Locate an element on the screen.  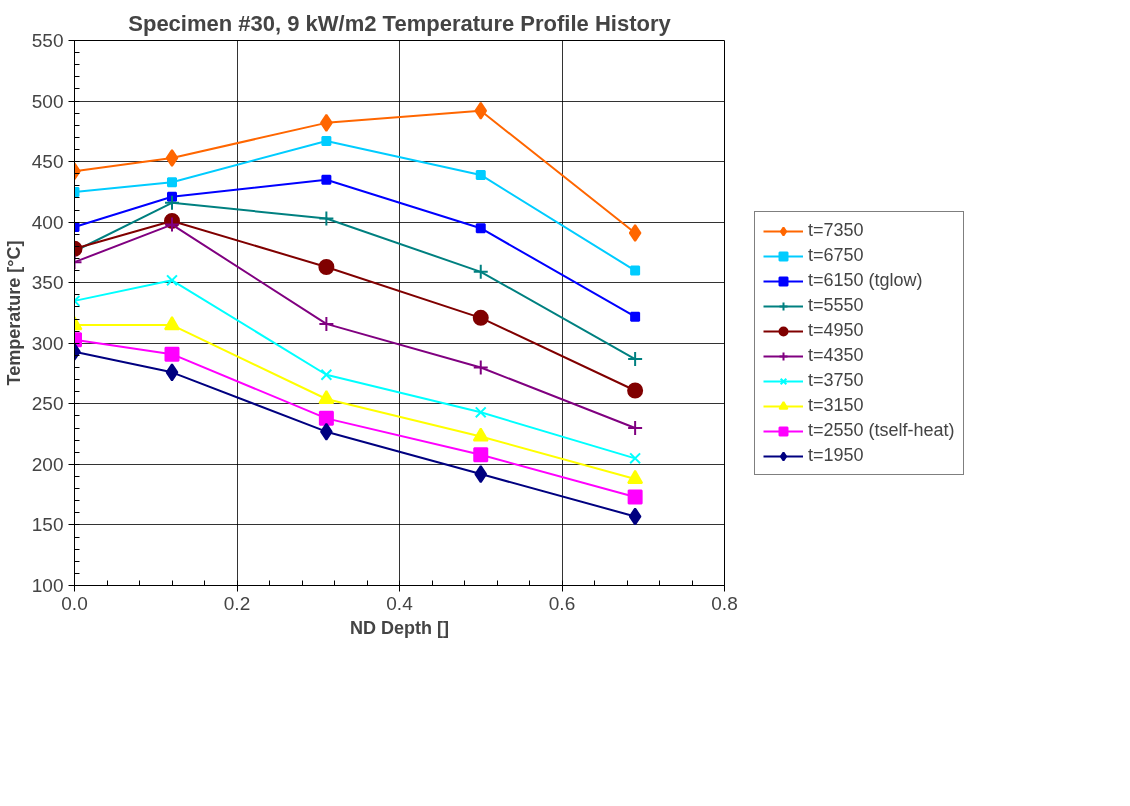
x-tick-label: 0.0 is located at coordinates (74, 603).